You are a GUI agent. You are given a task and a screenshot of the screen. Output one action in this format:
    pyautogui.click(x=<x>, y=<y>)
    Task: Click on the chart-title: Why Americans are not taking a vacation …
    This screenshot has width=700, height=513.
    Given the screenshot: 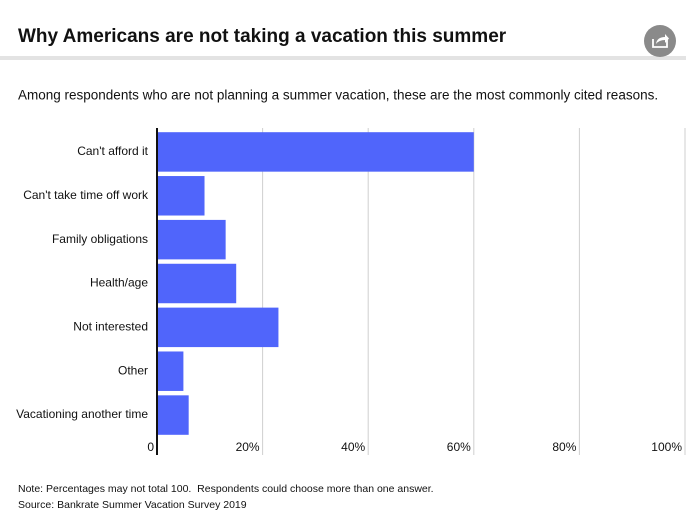 What is the action you would take?
    pyautogui.click(x=262, y=36)
    